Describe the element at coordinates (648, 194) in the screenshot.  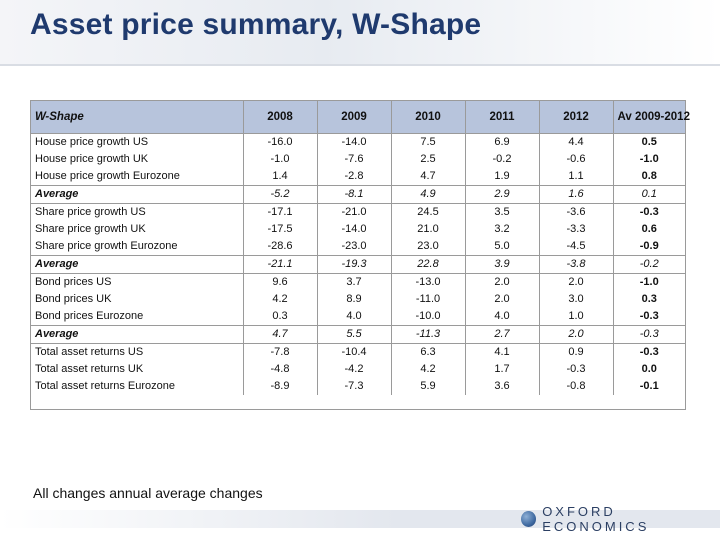
I see `table-cell: 0.1` at that location.